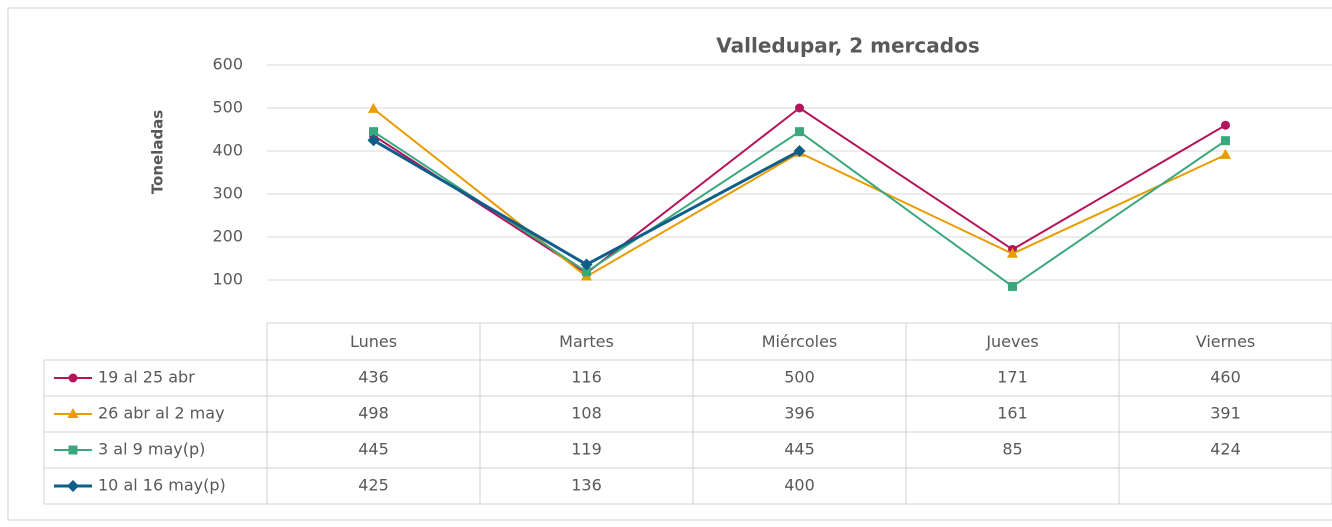 The height and width of the screenshot is (527, 1332). I want to click on legend-label: 26 abr al 2 may, so click(161, 413).